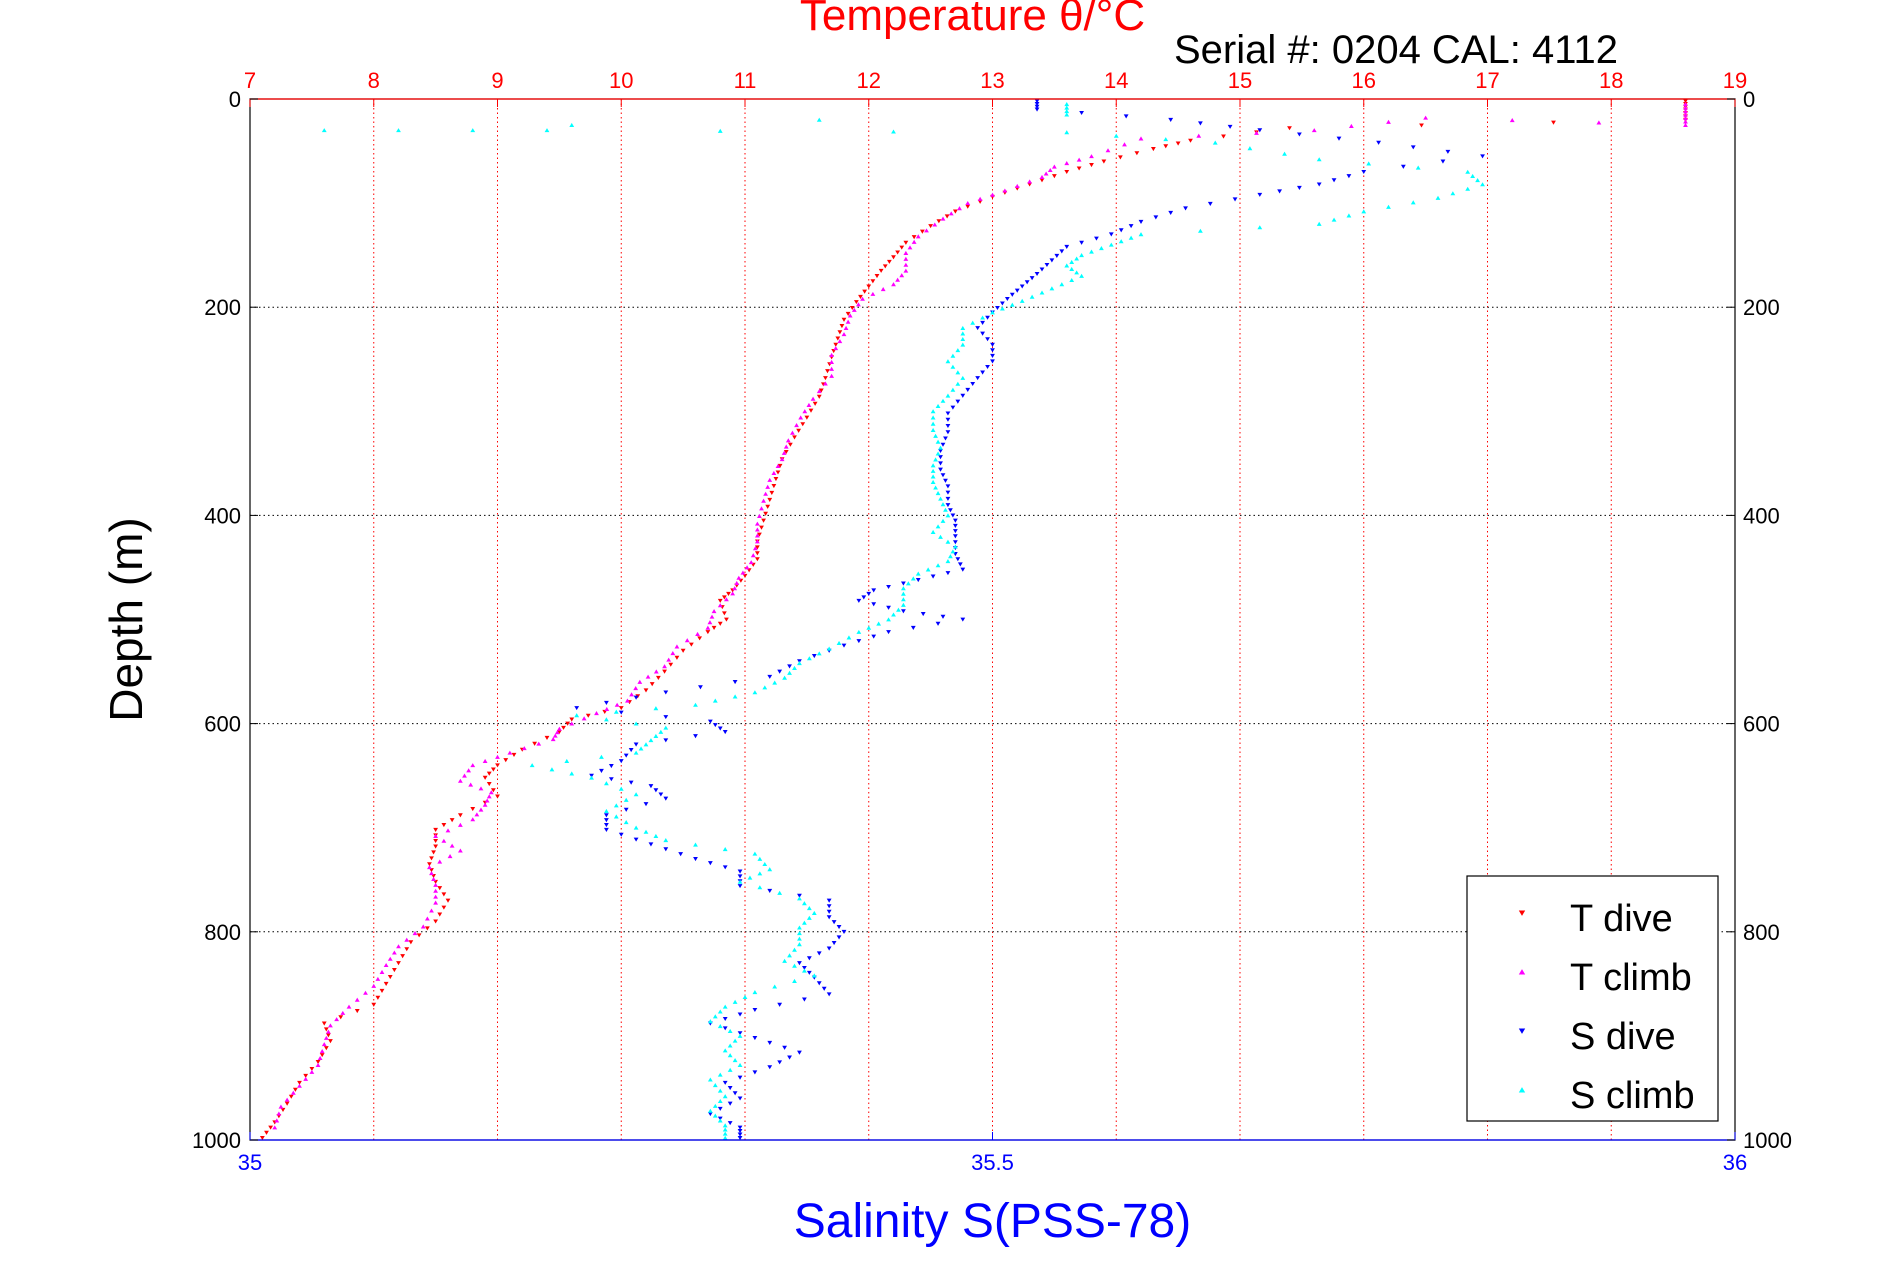  Describe the element at coordinates (1487, 80) in the screenshot. I see `temperature-tick-label: 17` at that location.